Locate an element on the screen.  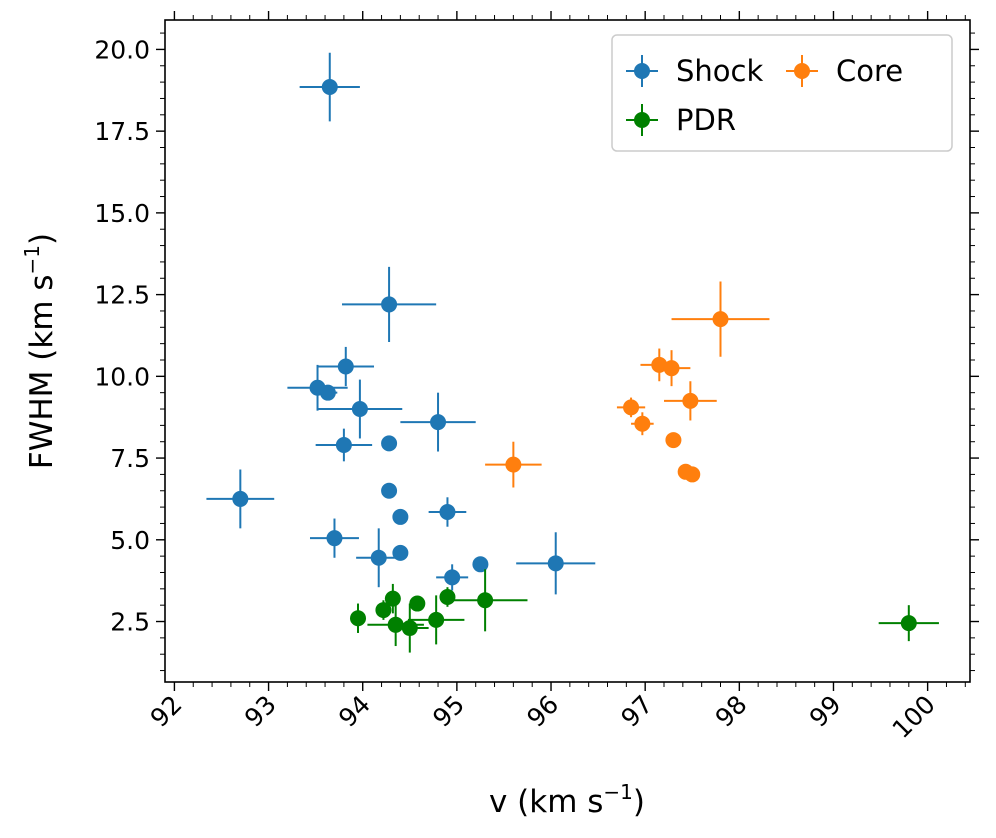
y-axis-title-tail: ) is located at coordinates (42, 239).